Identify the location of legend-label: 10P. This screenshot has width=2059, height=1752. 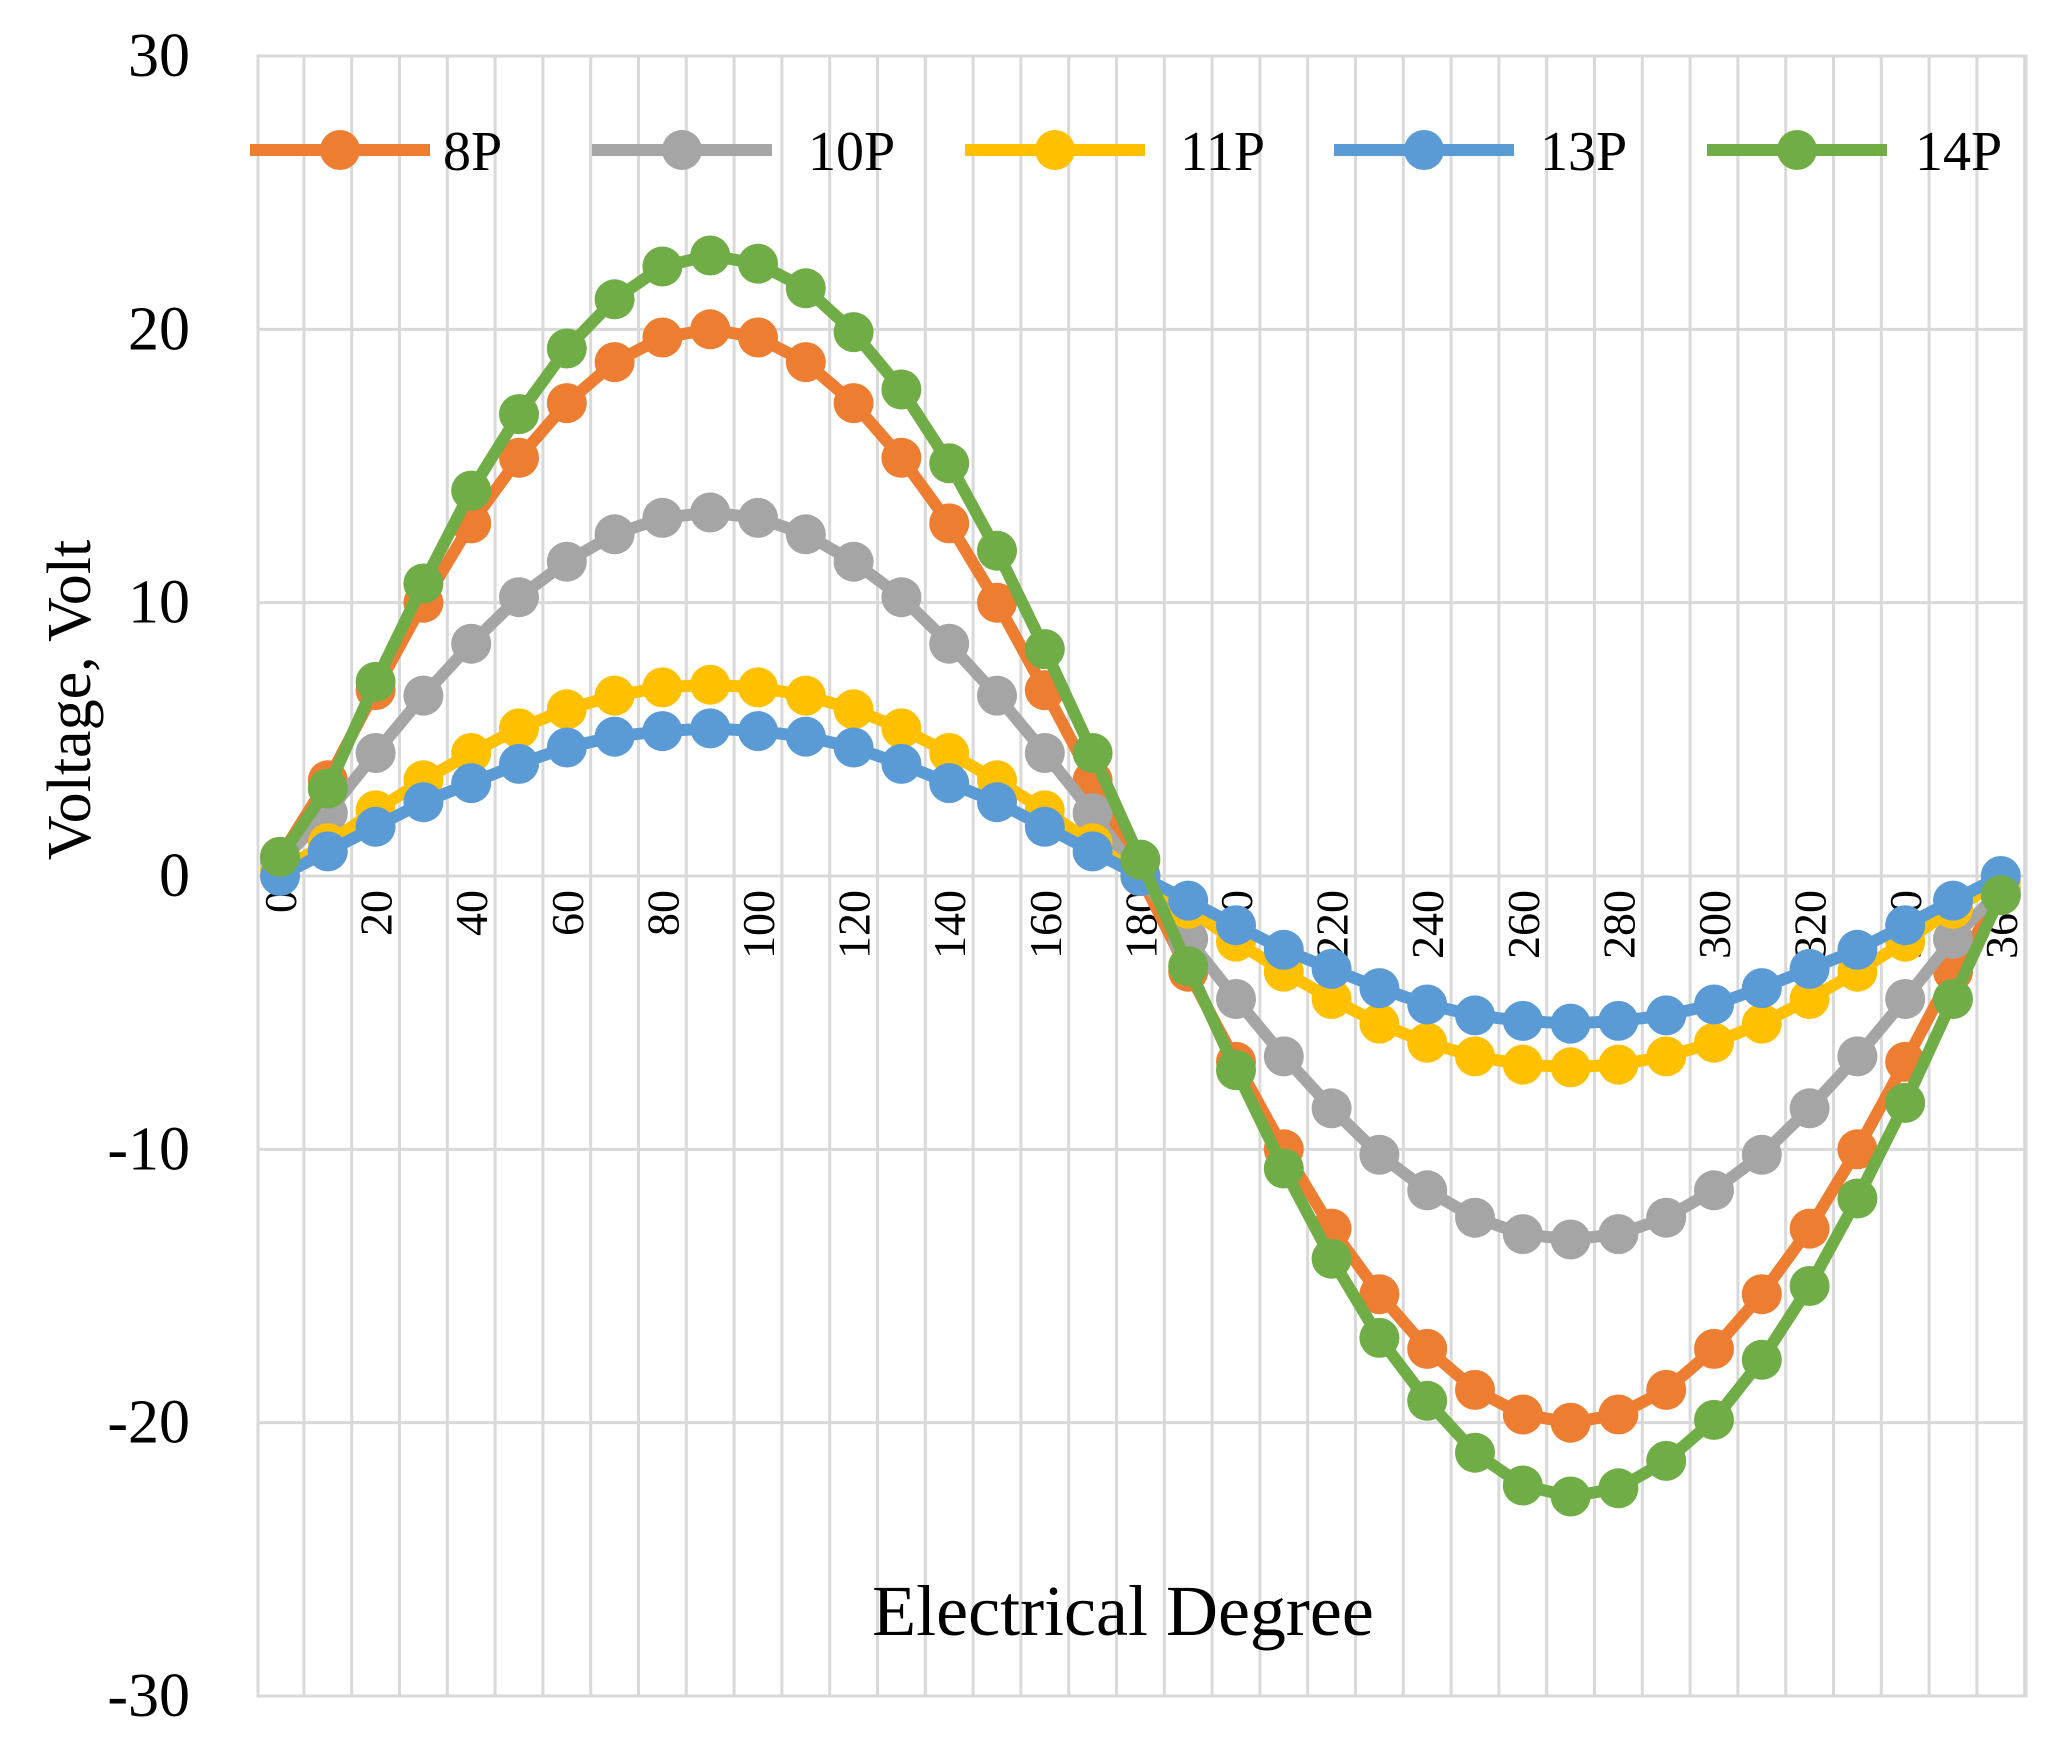
(851, 152).